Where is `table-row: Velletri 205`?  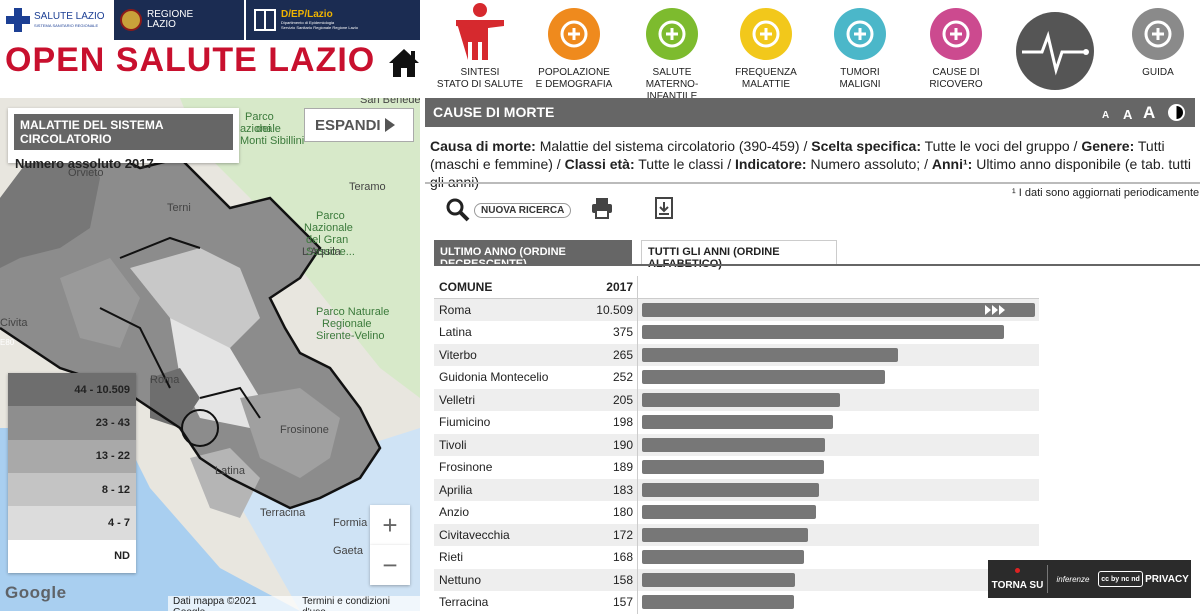 table-row: Velletri 205 is located at coordinates (736, 399).